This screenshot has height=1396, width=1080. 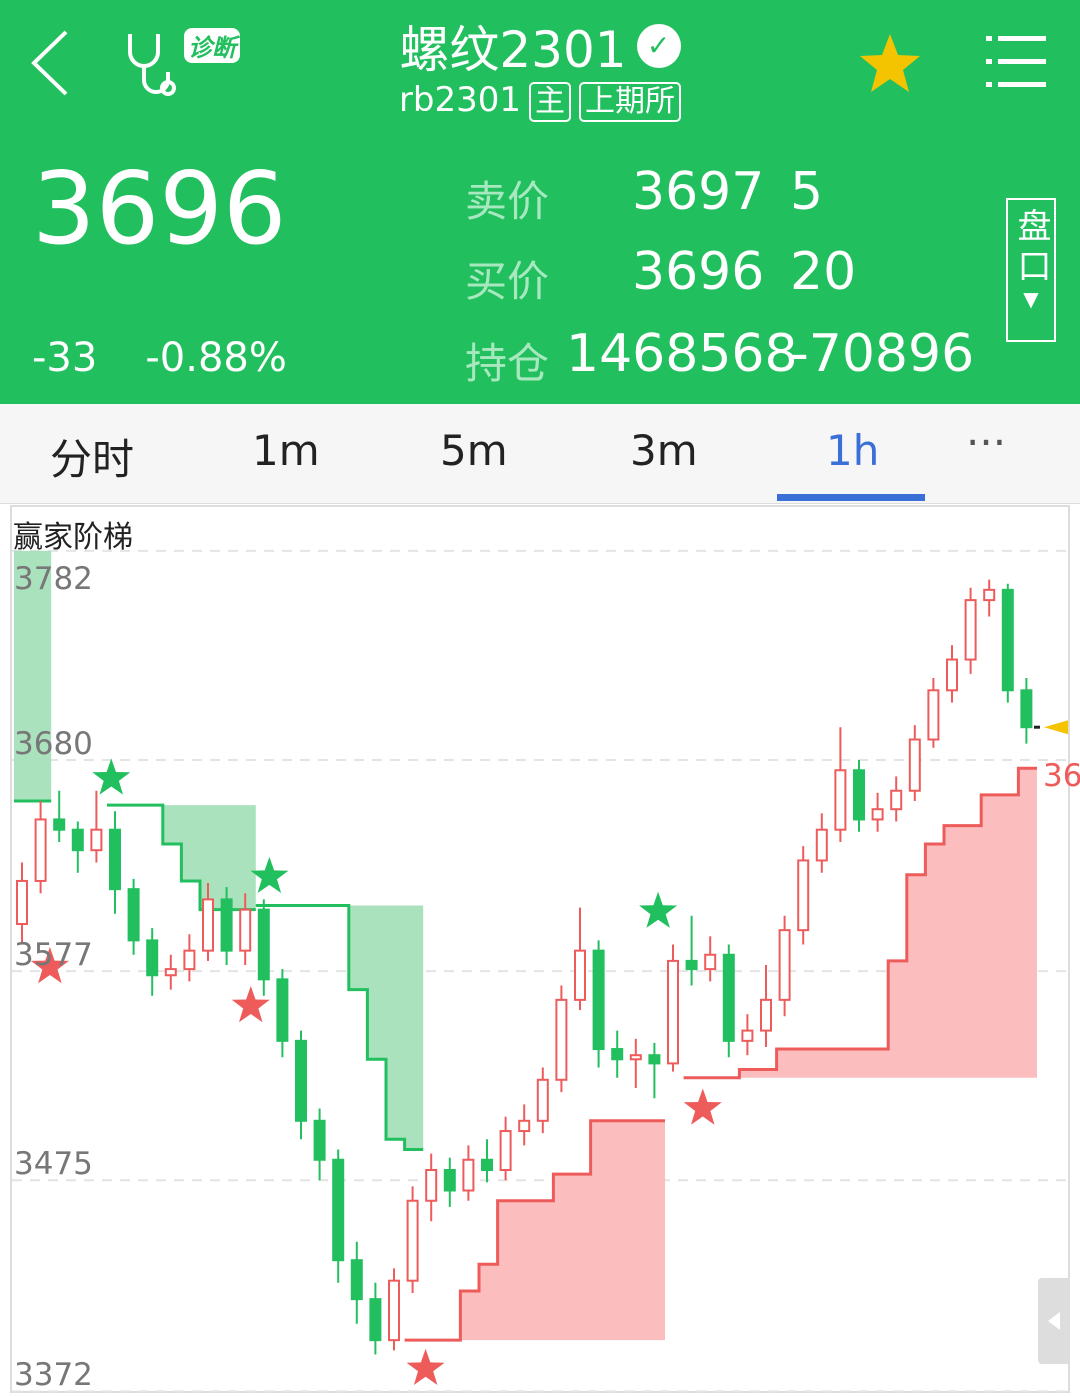 What do you see at coordinates (1017, 62) in the screenshot?
I see `menu-icon` at bounding box center [1017, 62].